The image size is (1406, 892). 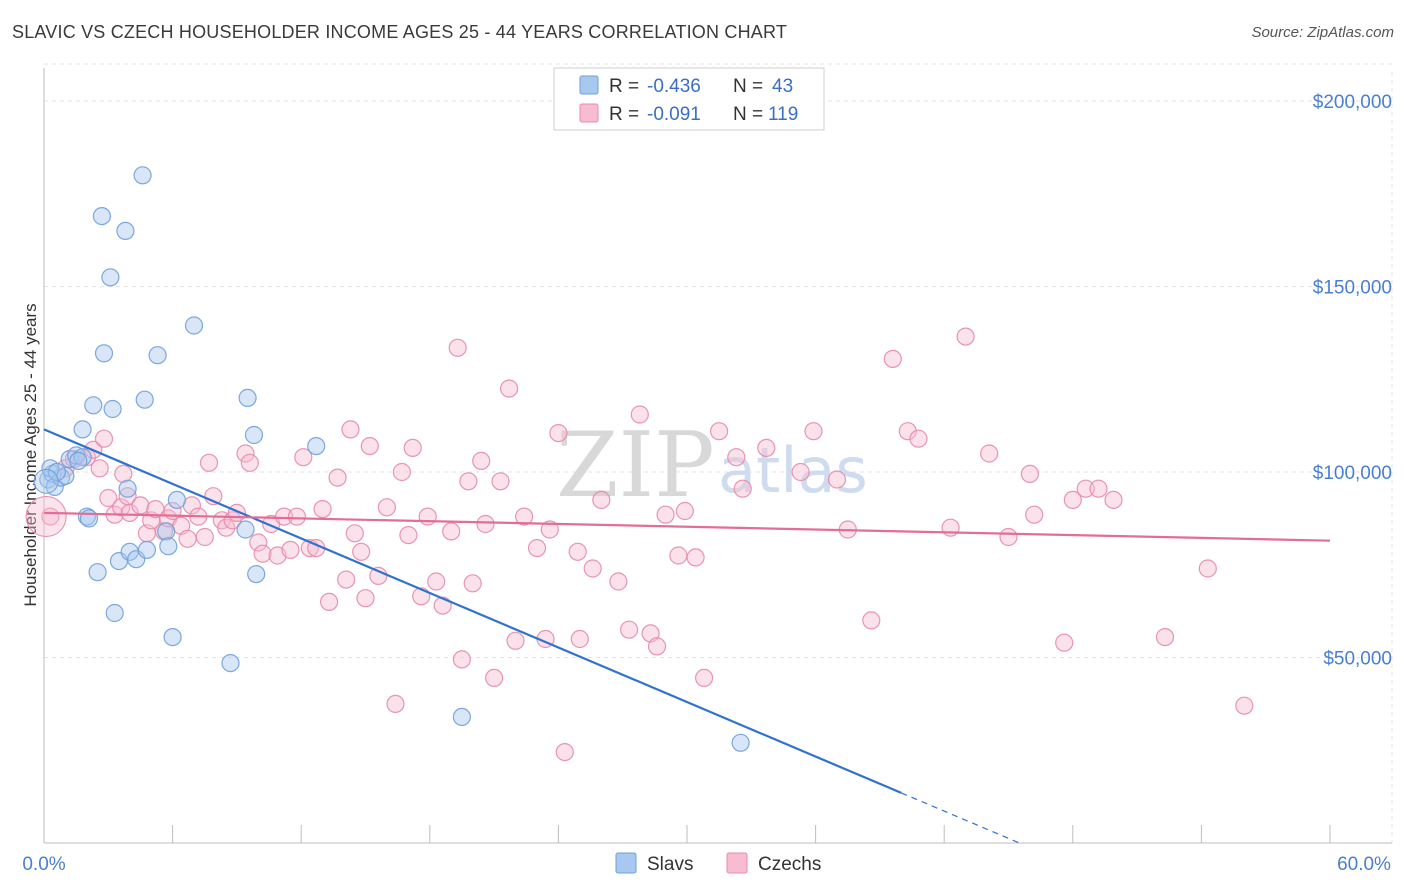 What do you see at coordinates (670, 864) in the screenshot?
I see `legend-label-slavs: Slavs` at bounding box center [670, 864].